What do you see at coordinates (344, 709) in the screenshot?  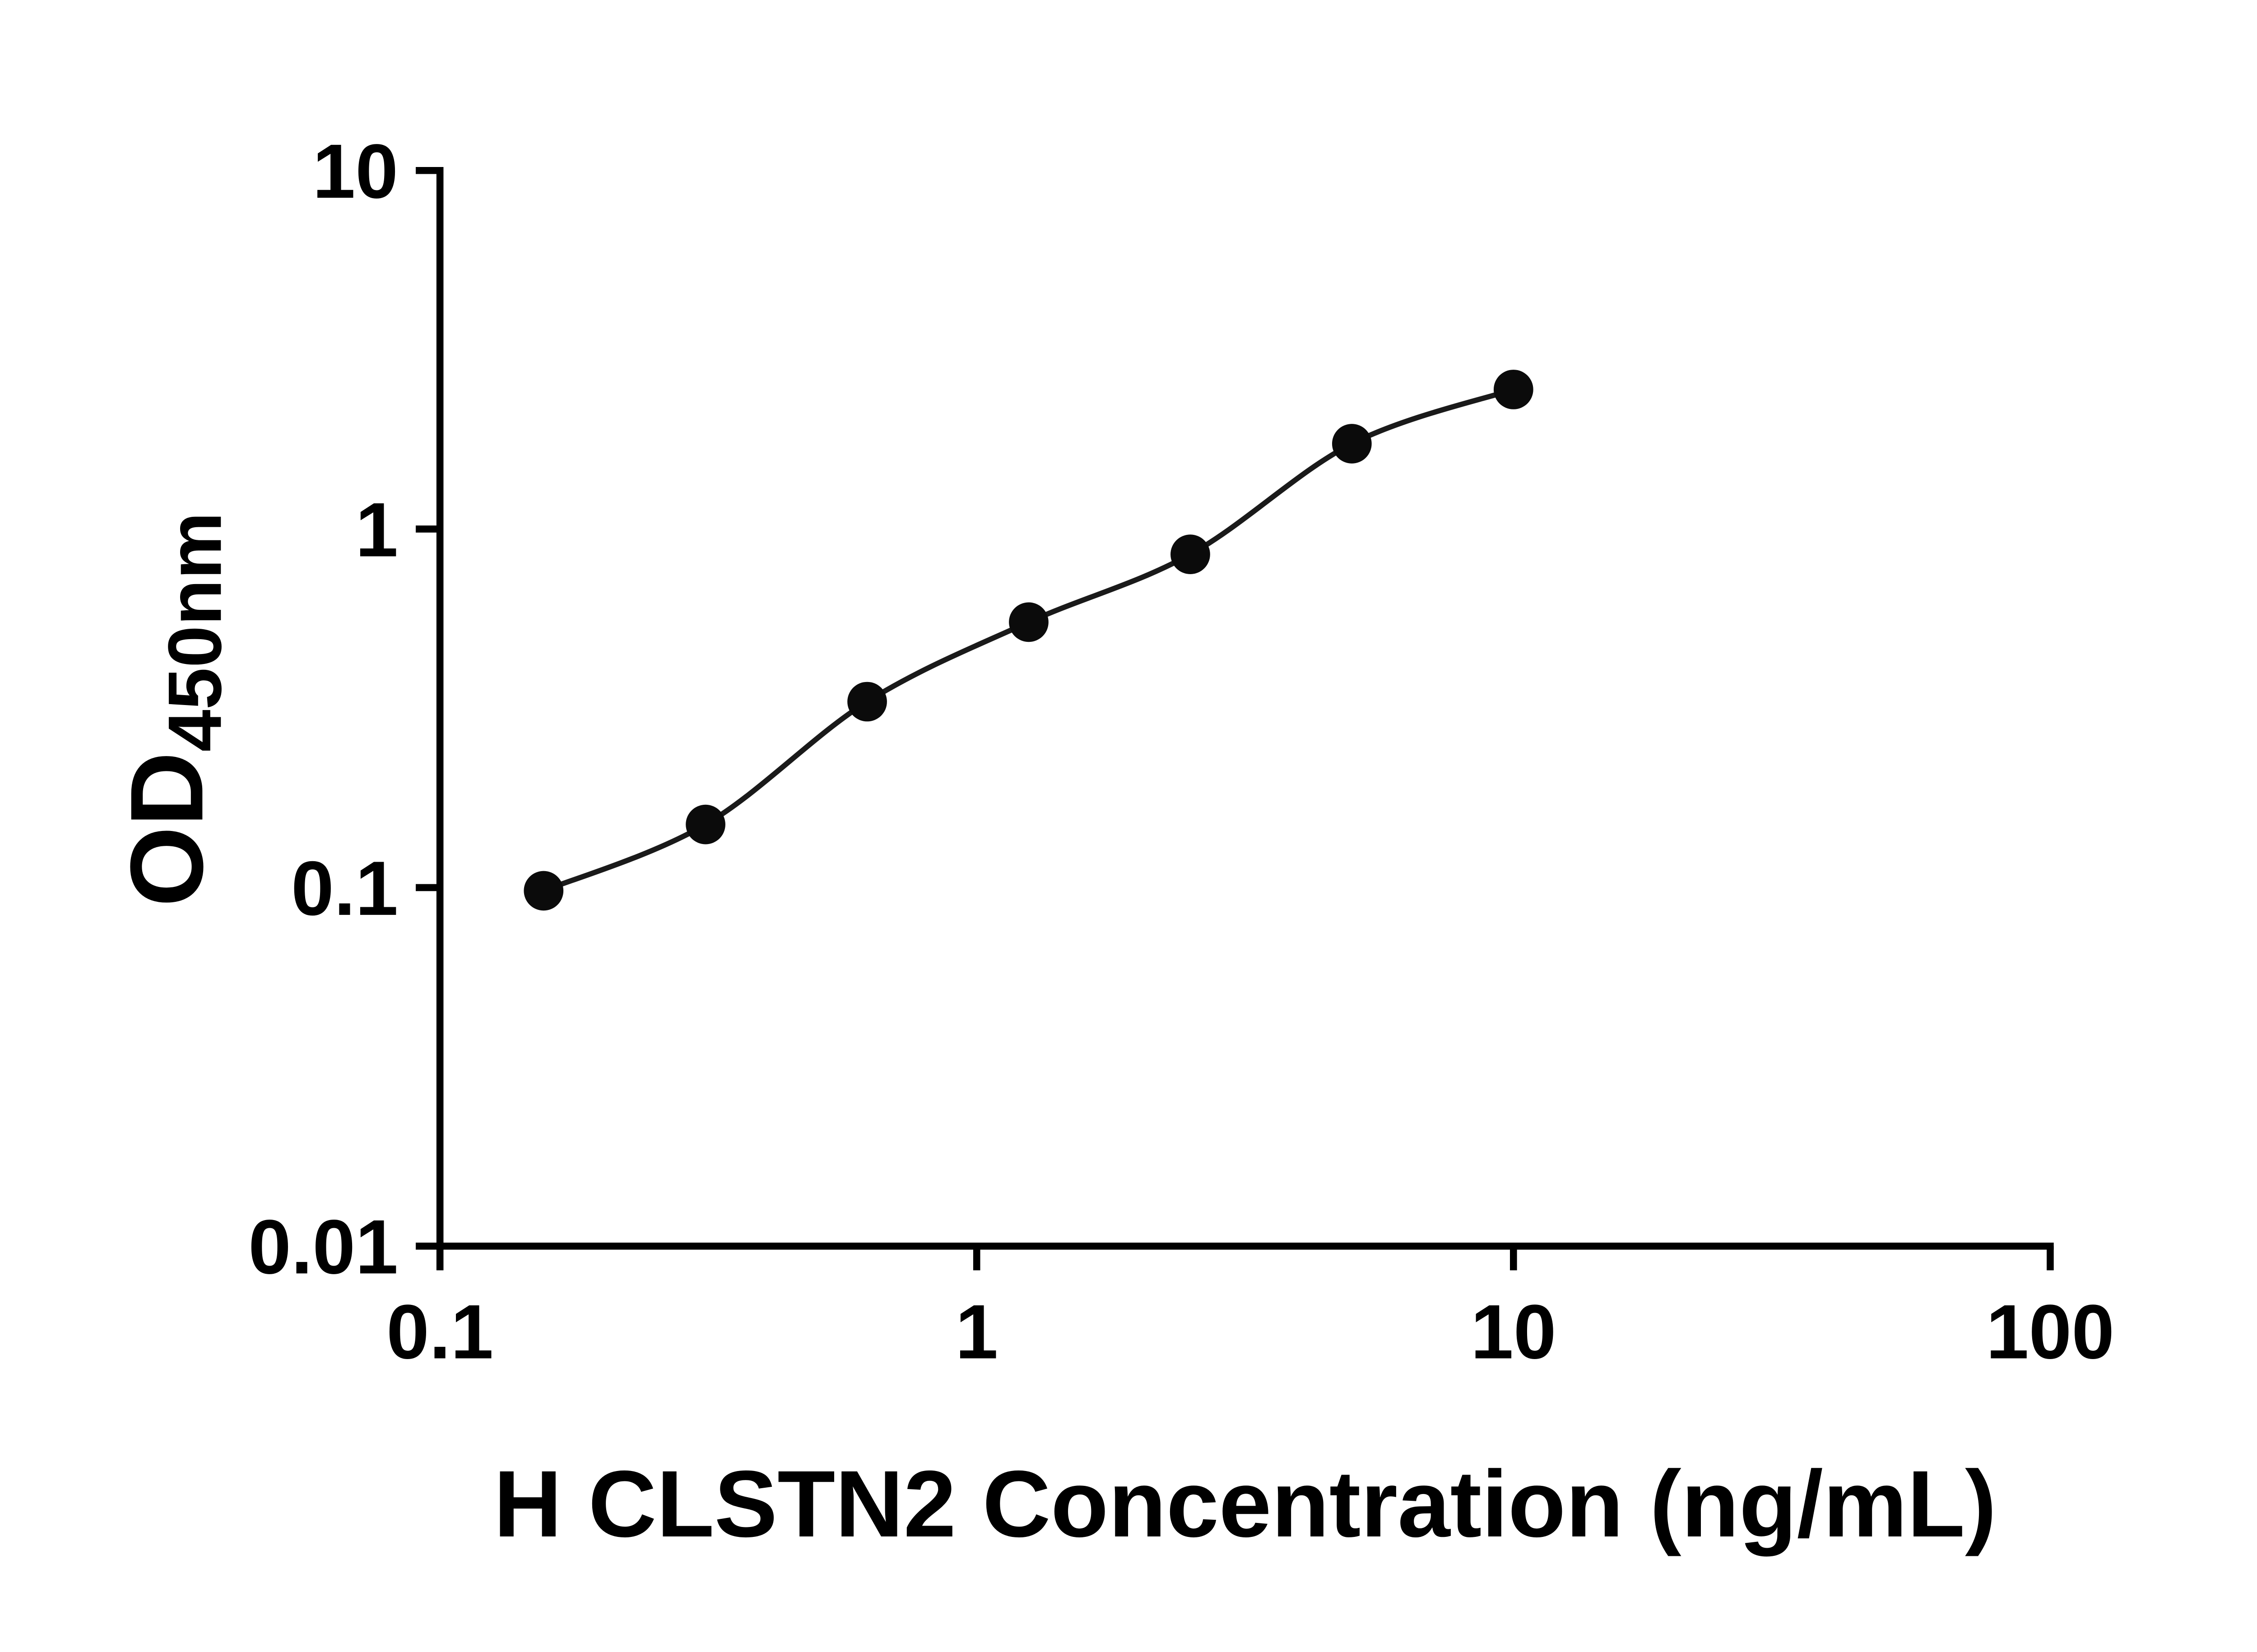 I see `y-tick-group: 0.01 0.1 1 10` at bounding box center [344, 709].